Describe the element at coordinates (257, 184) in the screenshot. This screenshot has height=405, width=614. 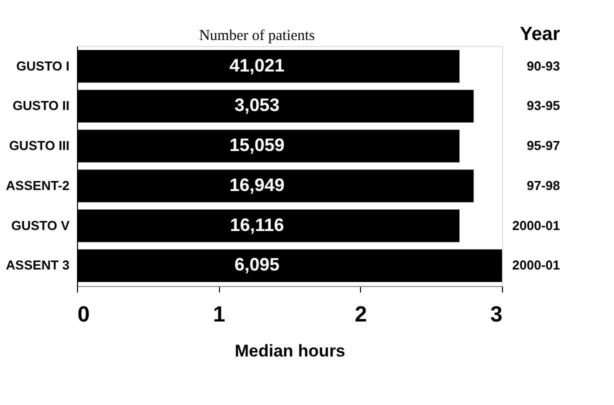
I see `annotation: 16,949` at that location.